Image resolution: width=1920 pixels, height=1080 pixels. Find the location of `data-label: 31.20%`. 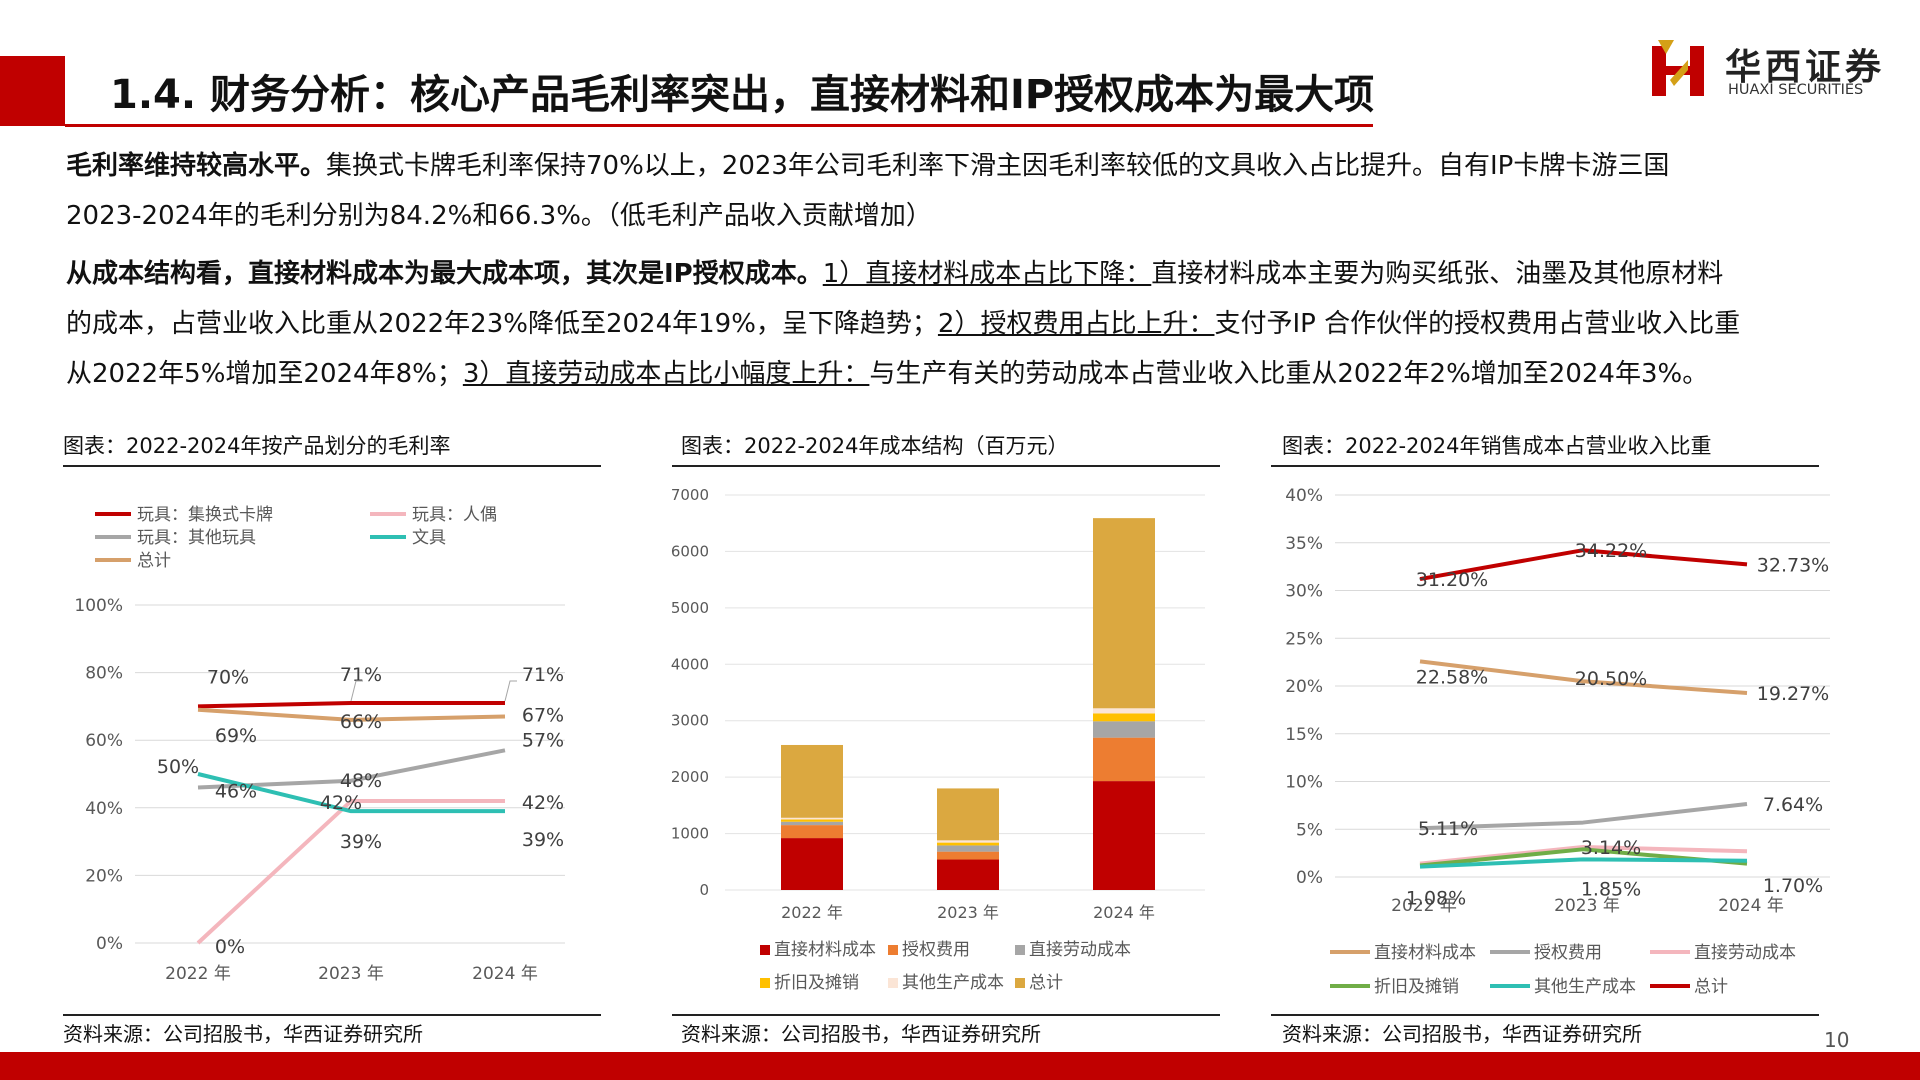

data-label: 31.20% is located at coordinates (1452, 580).